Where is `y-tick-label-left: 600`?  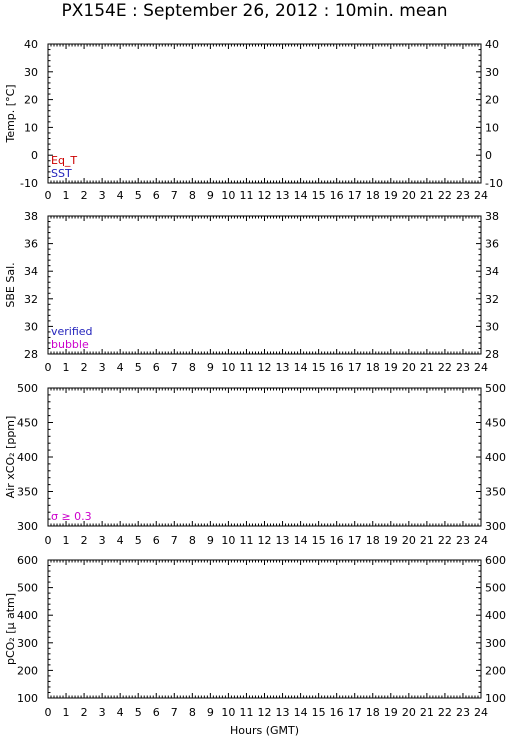
y-tick-label-left: 600 is located at coordinates (27, 560).